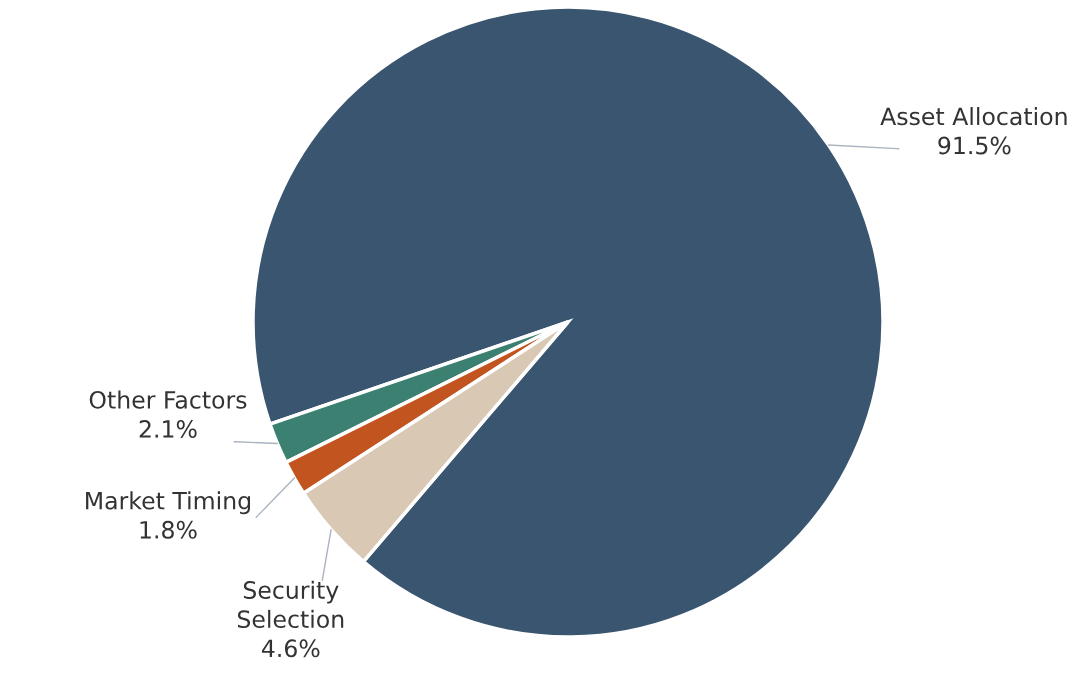 The height and width of the screenshot is (687, 1091). Describe the element at coordinates (973, 116) in the screenshot. I see `slice-label: Asset Allocation` at that location.